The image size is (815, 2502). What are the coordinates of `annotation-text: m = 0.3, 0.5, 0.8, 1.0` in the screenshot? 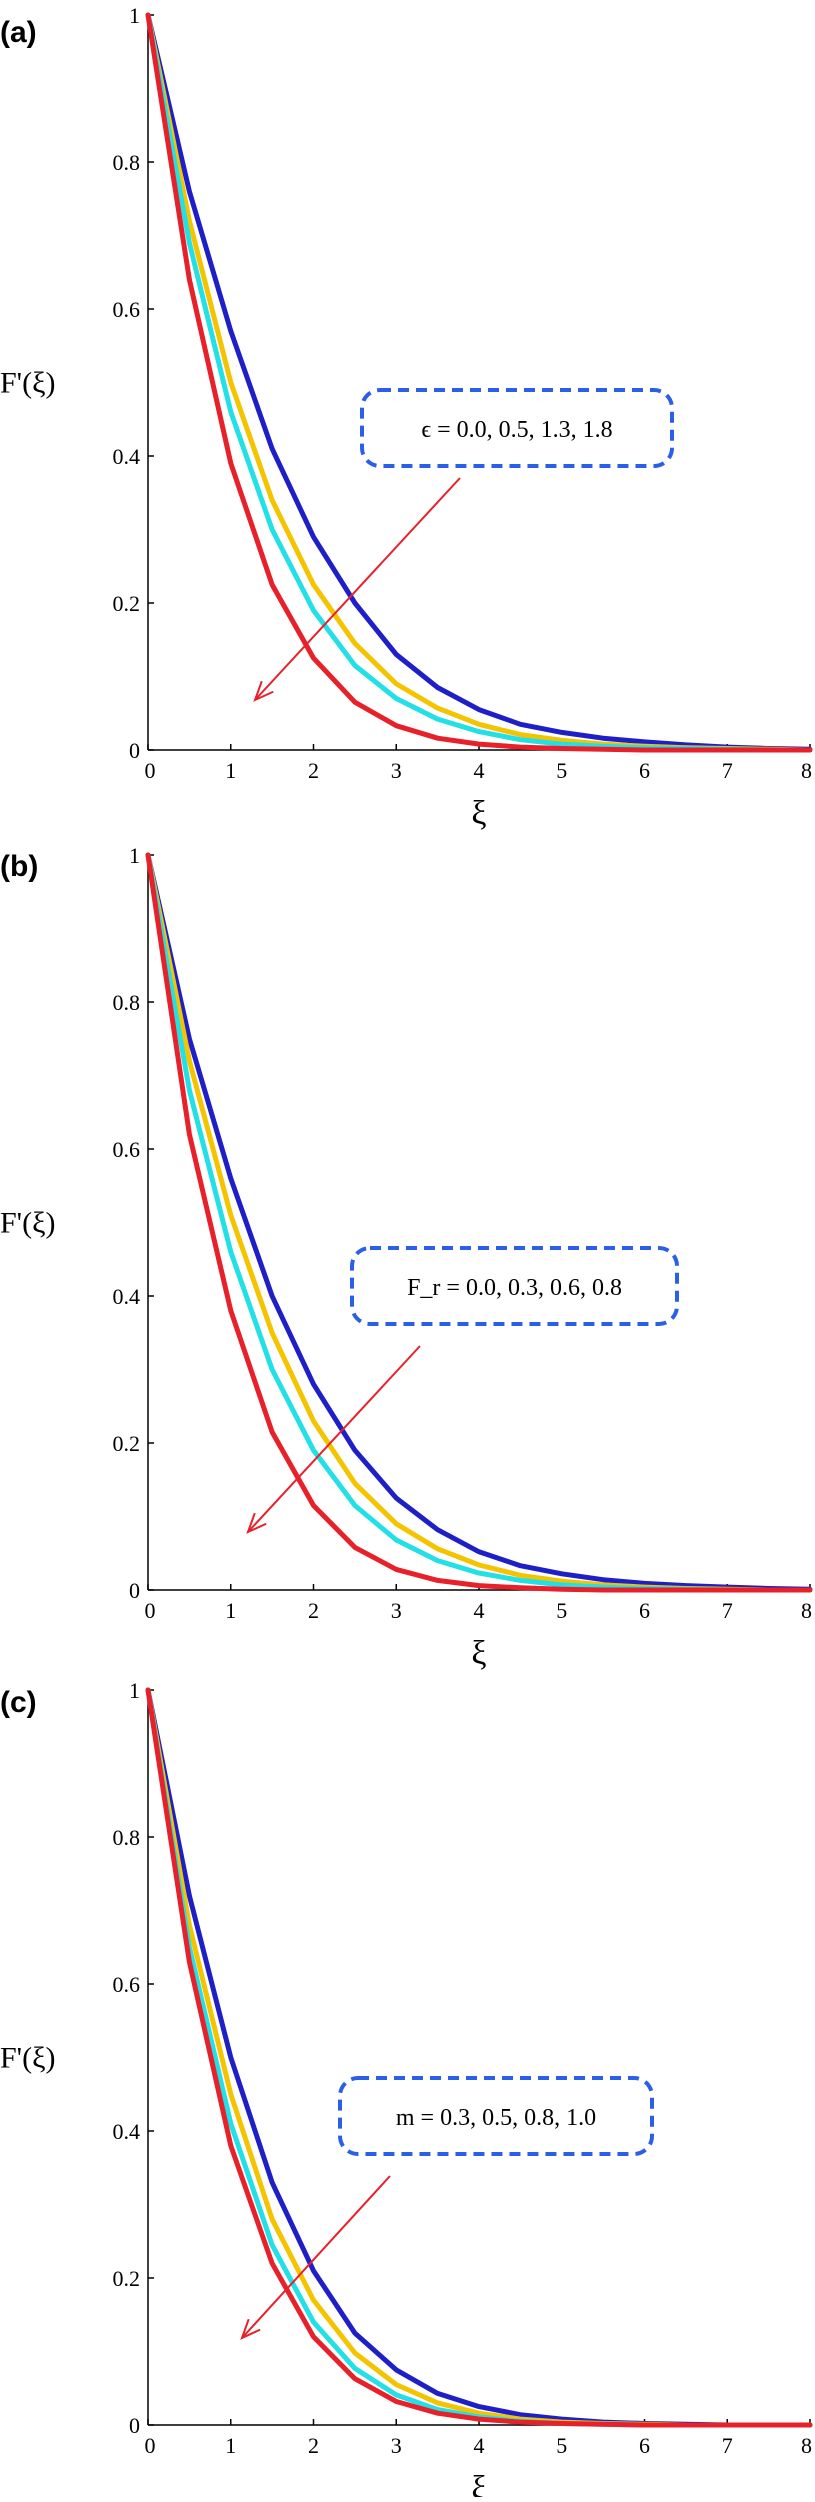 It's located at (496, 2118).